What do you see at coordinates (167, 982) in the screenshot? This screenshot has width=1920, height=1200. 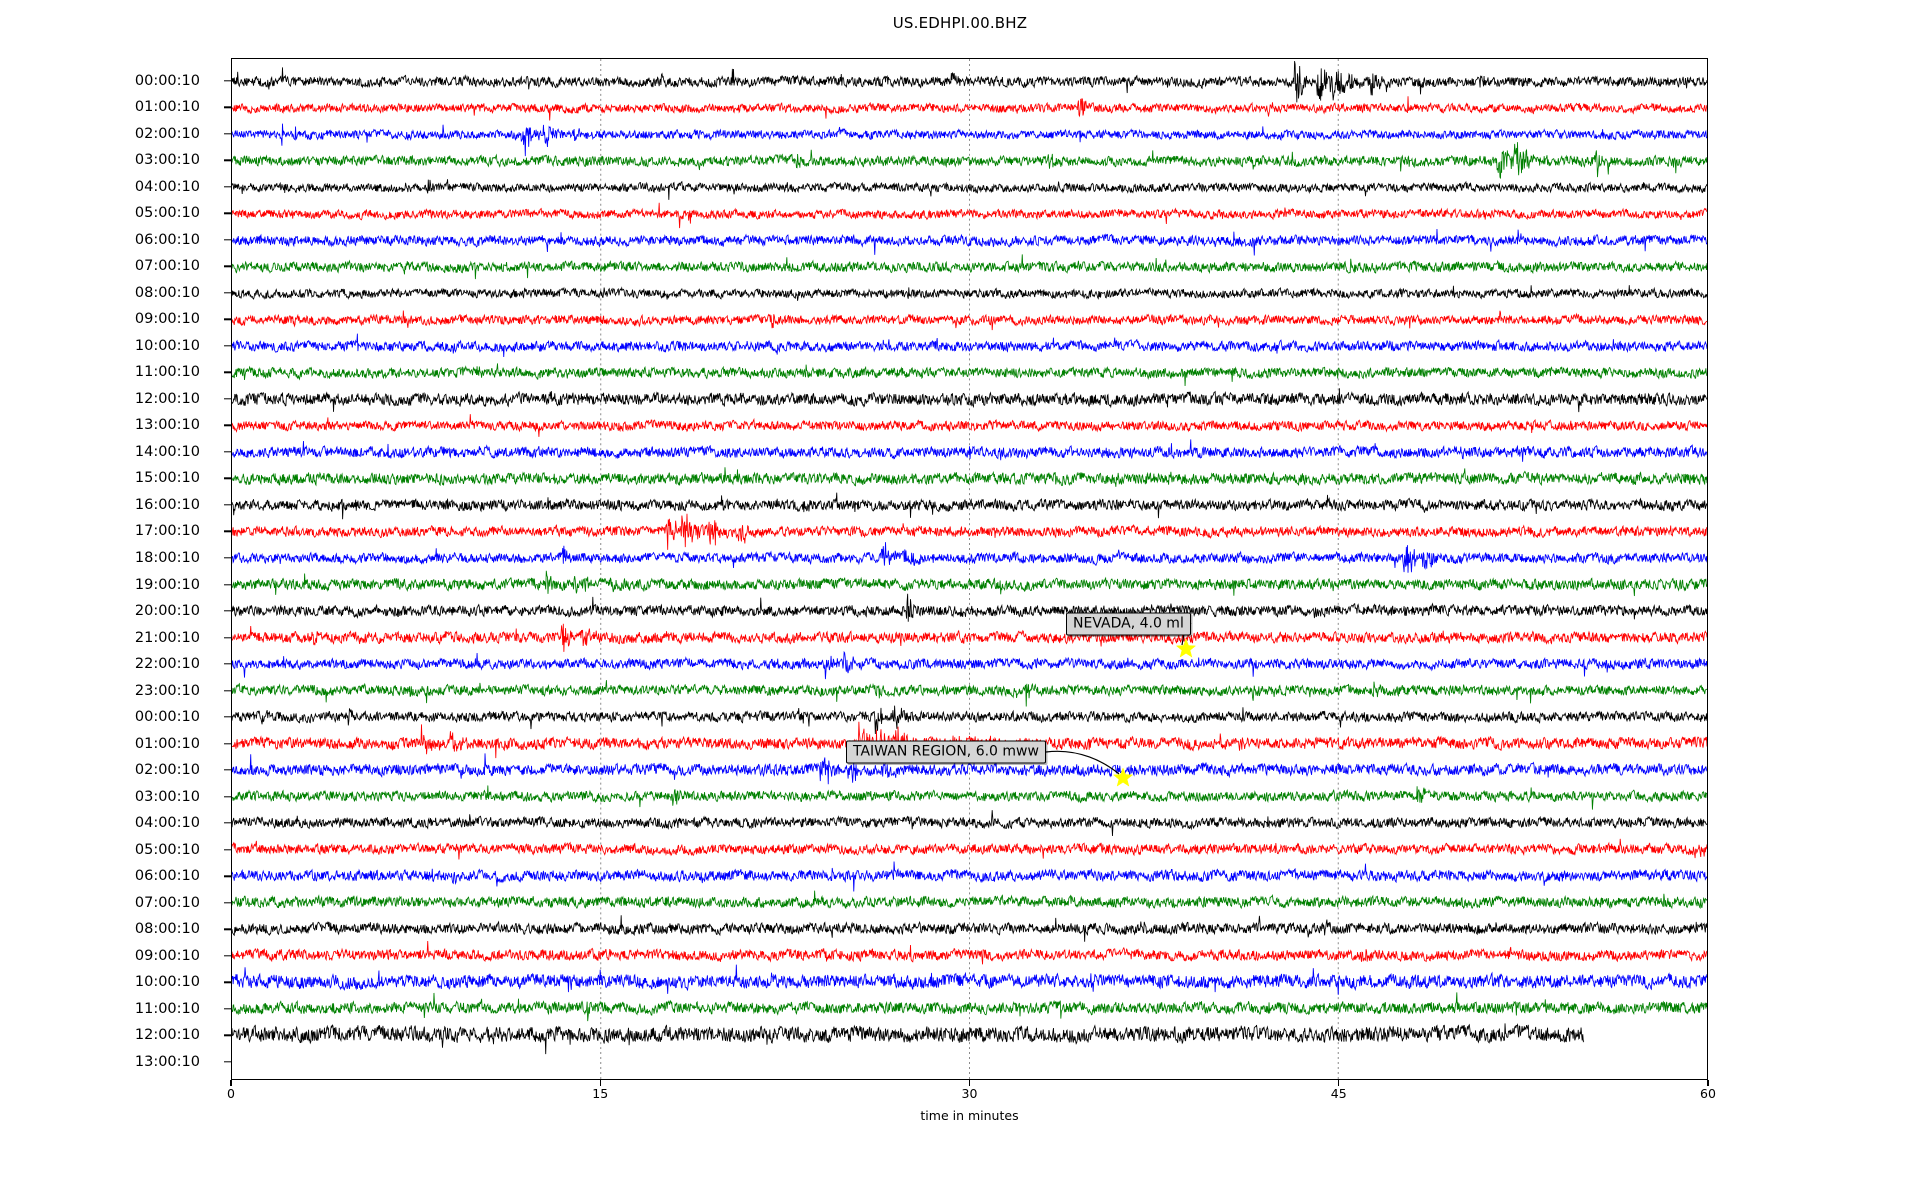 I see `y-axis-tick-label: 10:00:10` at bounding box center [167, 982].